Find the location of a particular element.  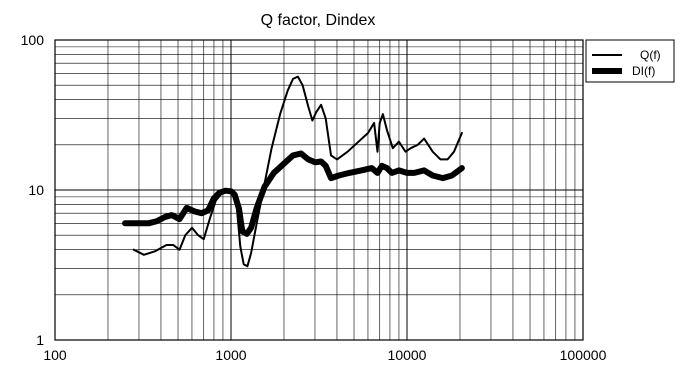

legend-label-di: DI(f) is located at coordinates (643, 71).